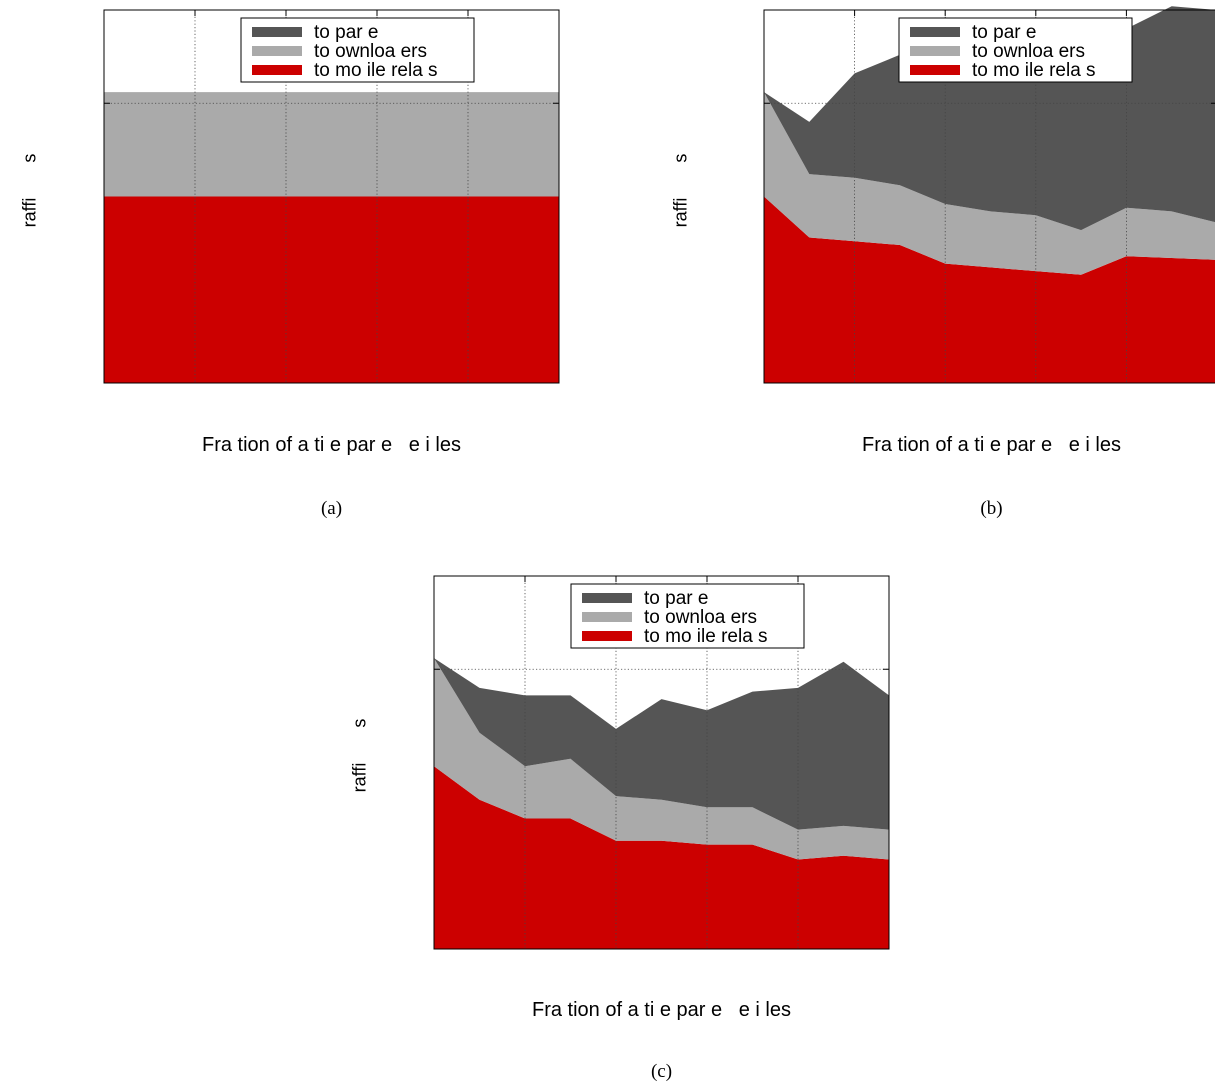 Image resolution: width=1215 pixels, height=1085 pixels. I want to click on chart-a-plot-frame, so click(331, 196).